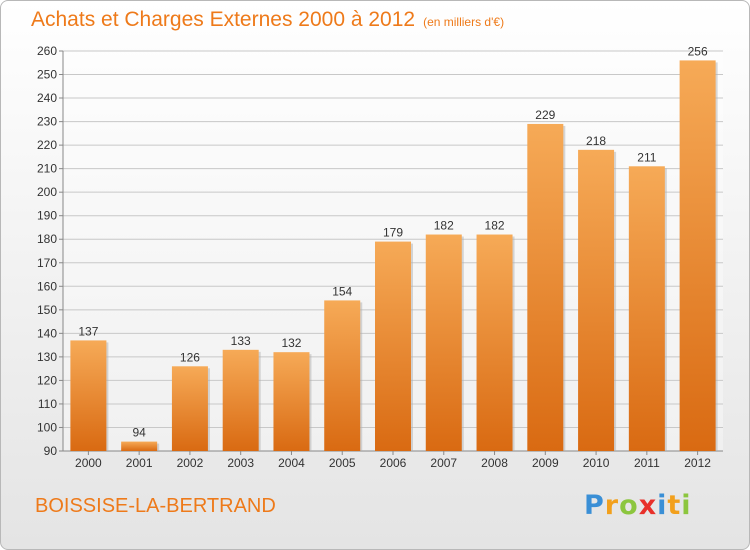  I want to click on x-tick-label-2011: 2011, so click(647, 463).